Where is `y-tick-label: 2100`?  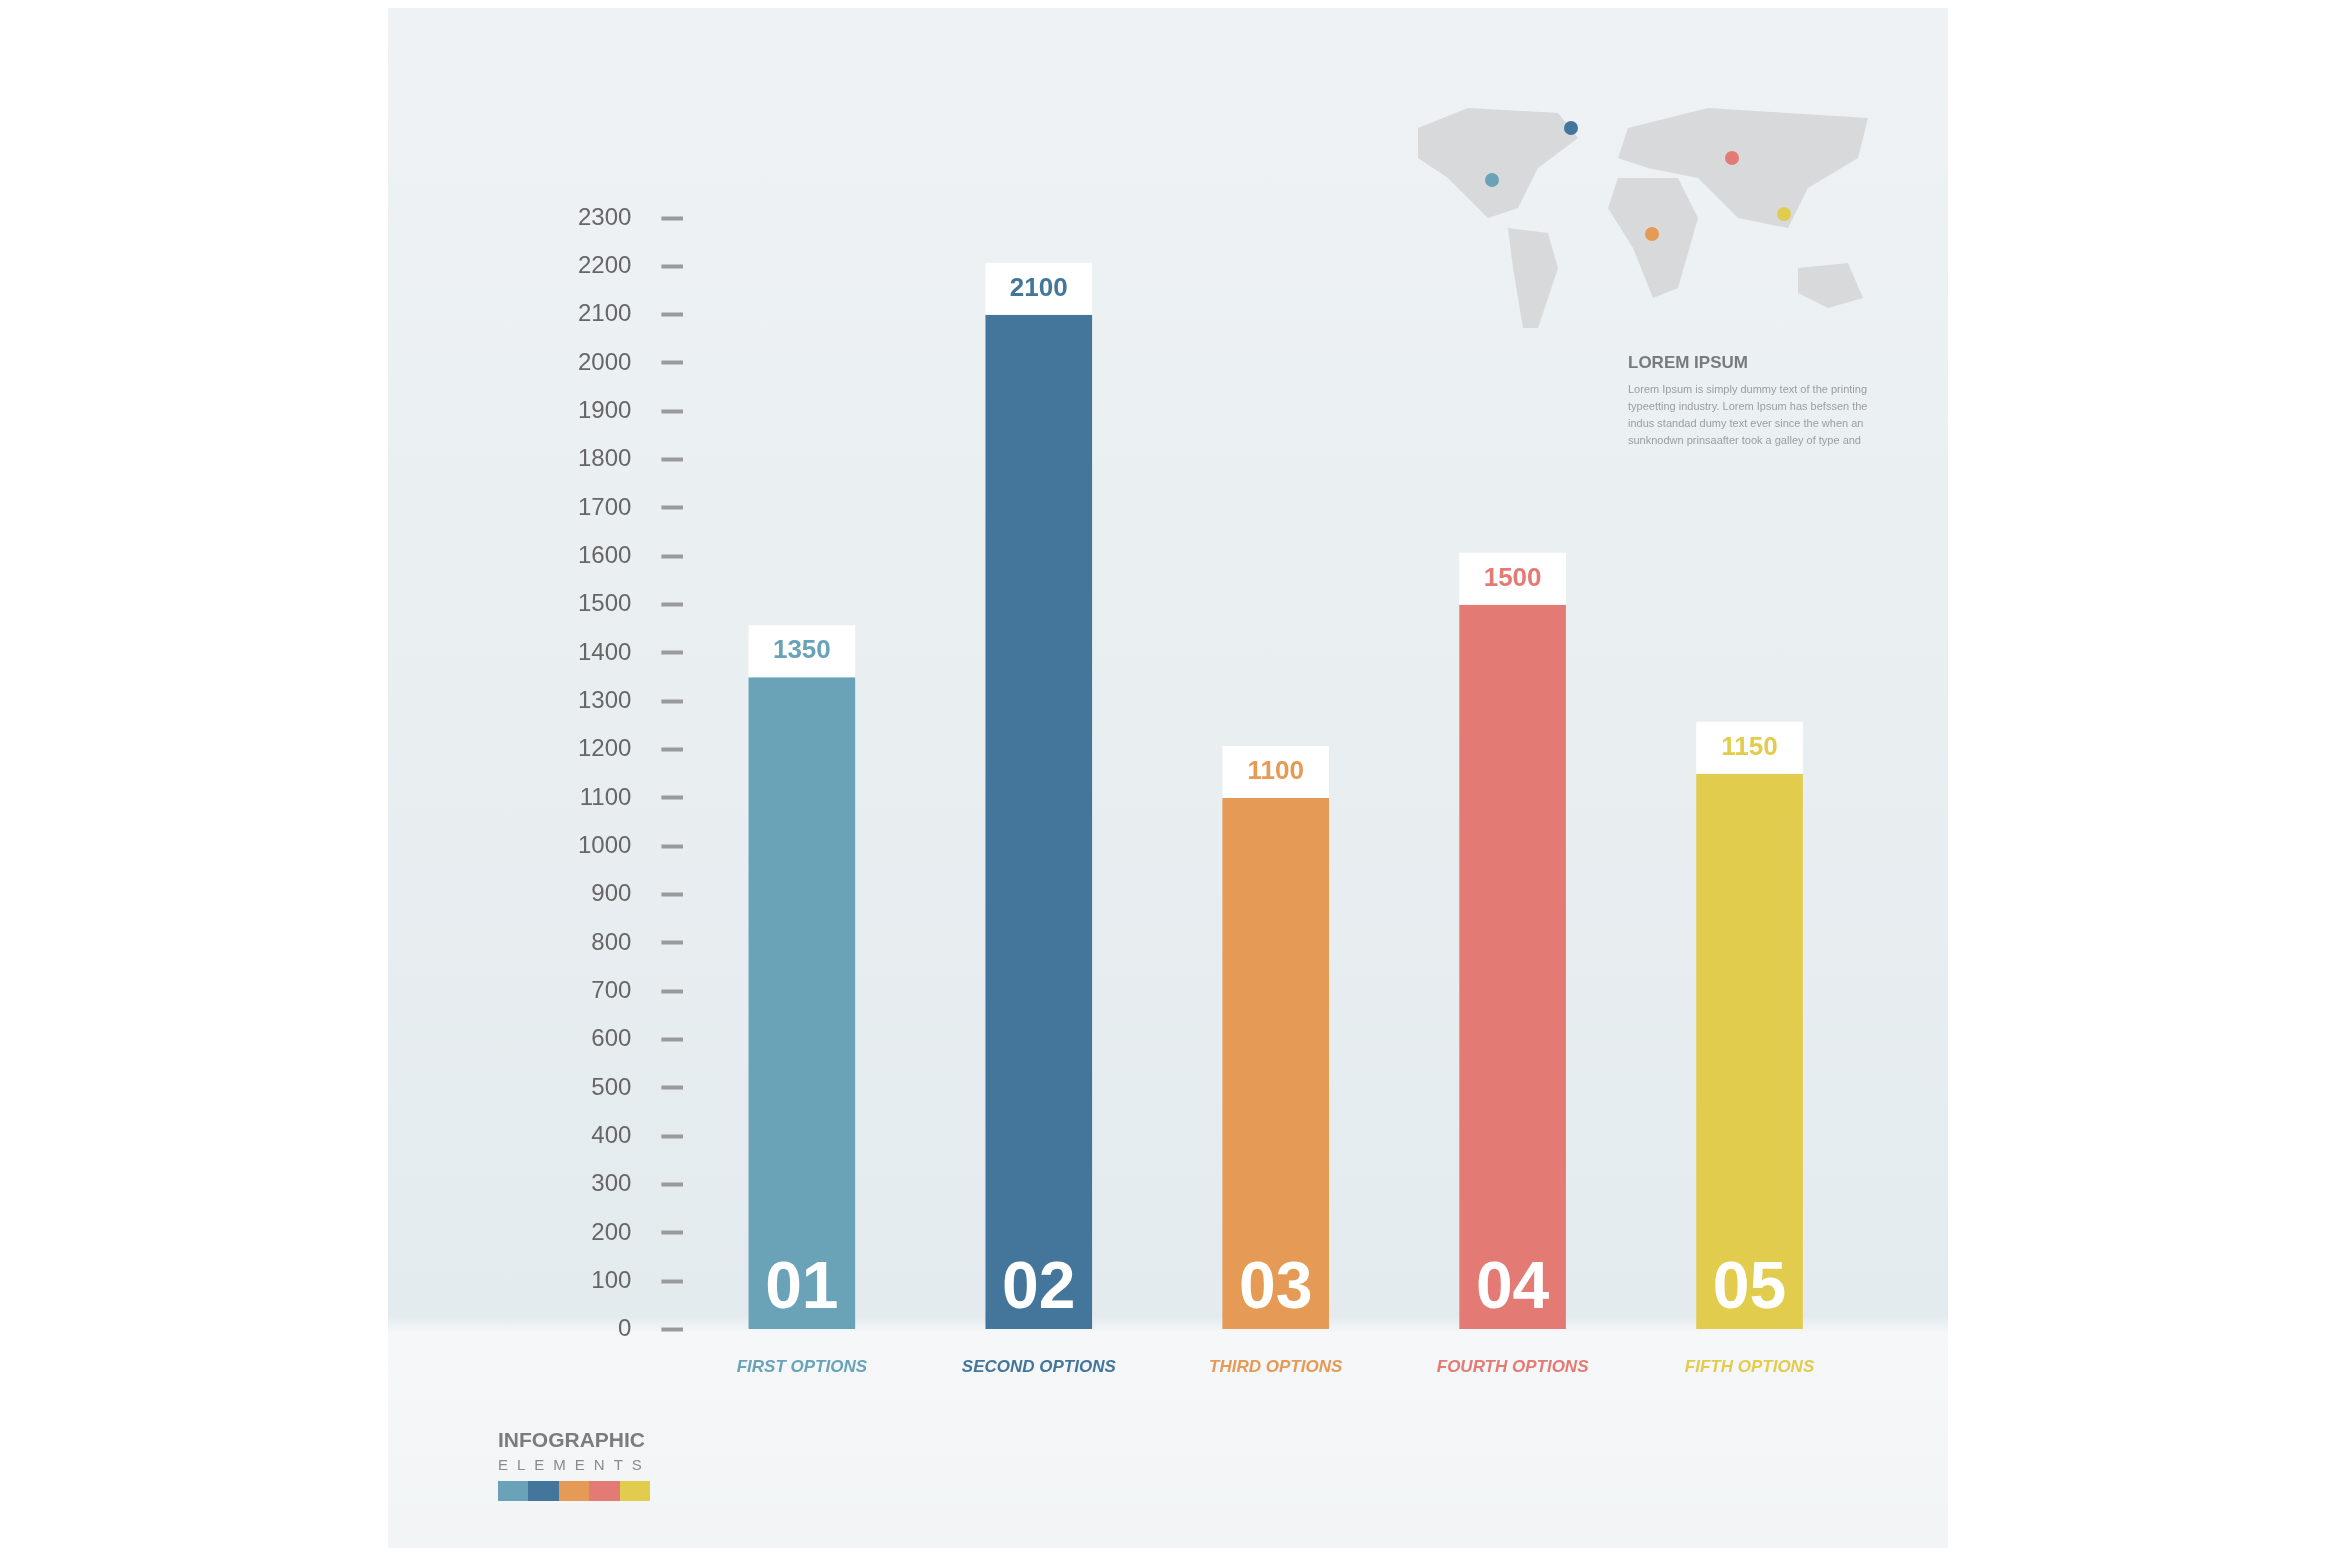 y-tick-label: 2100 is located at coordinates (605, 313).